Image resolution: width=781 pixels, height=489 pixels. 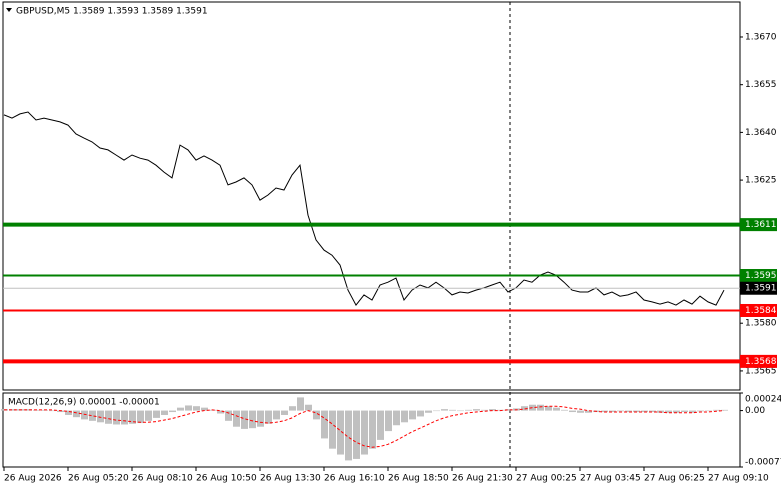 What do you see at coordinates (162, 479) in the screenshot?
I see `x-tick-label: 26 Aug 08:10` at bounding box center [162, 479].